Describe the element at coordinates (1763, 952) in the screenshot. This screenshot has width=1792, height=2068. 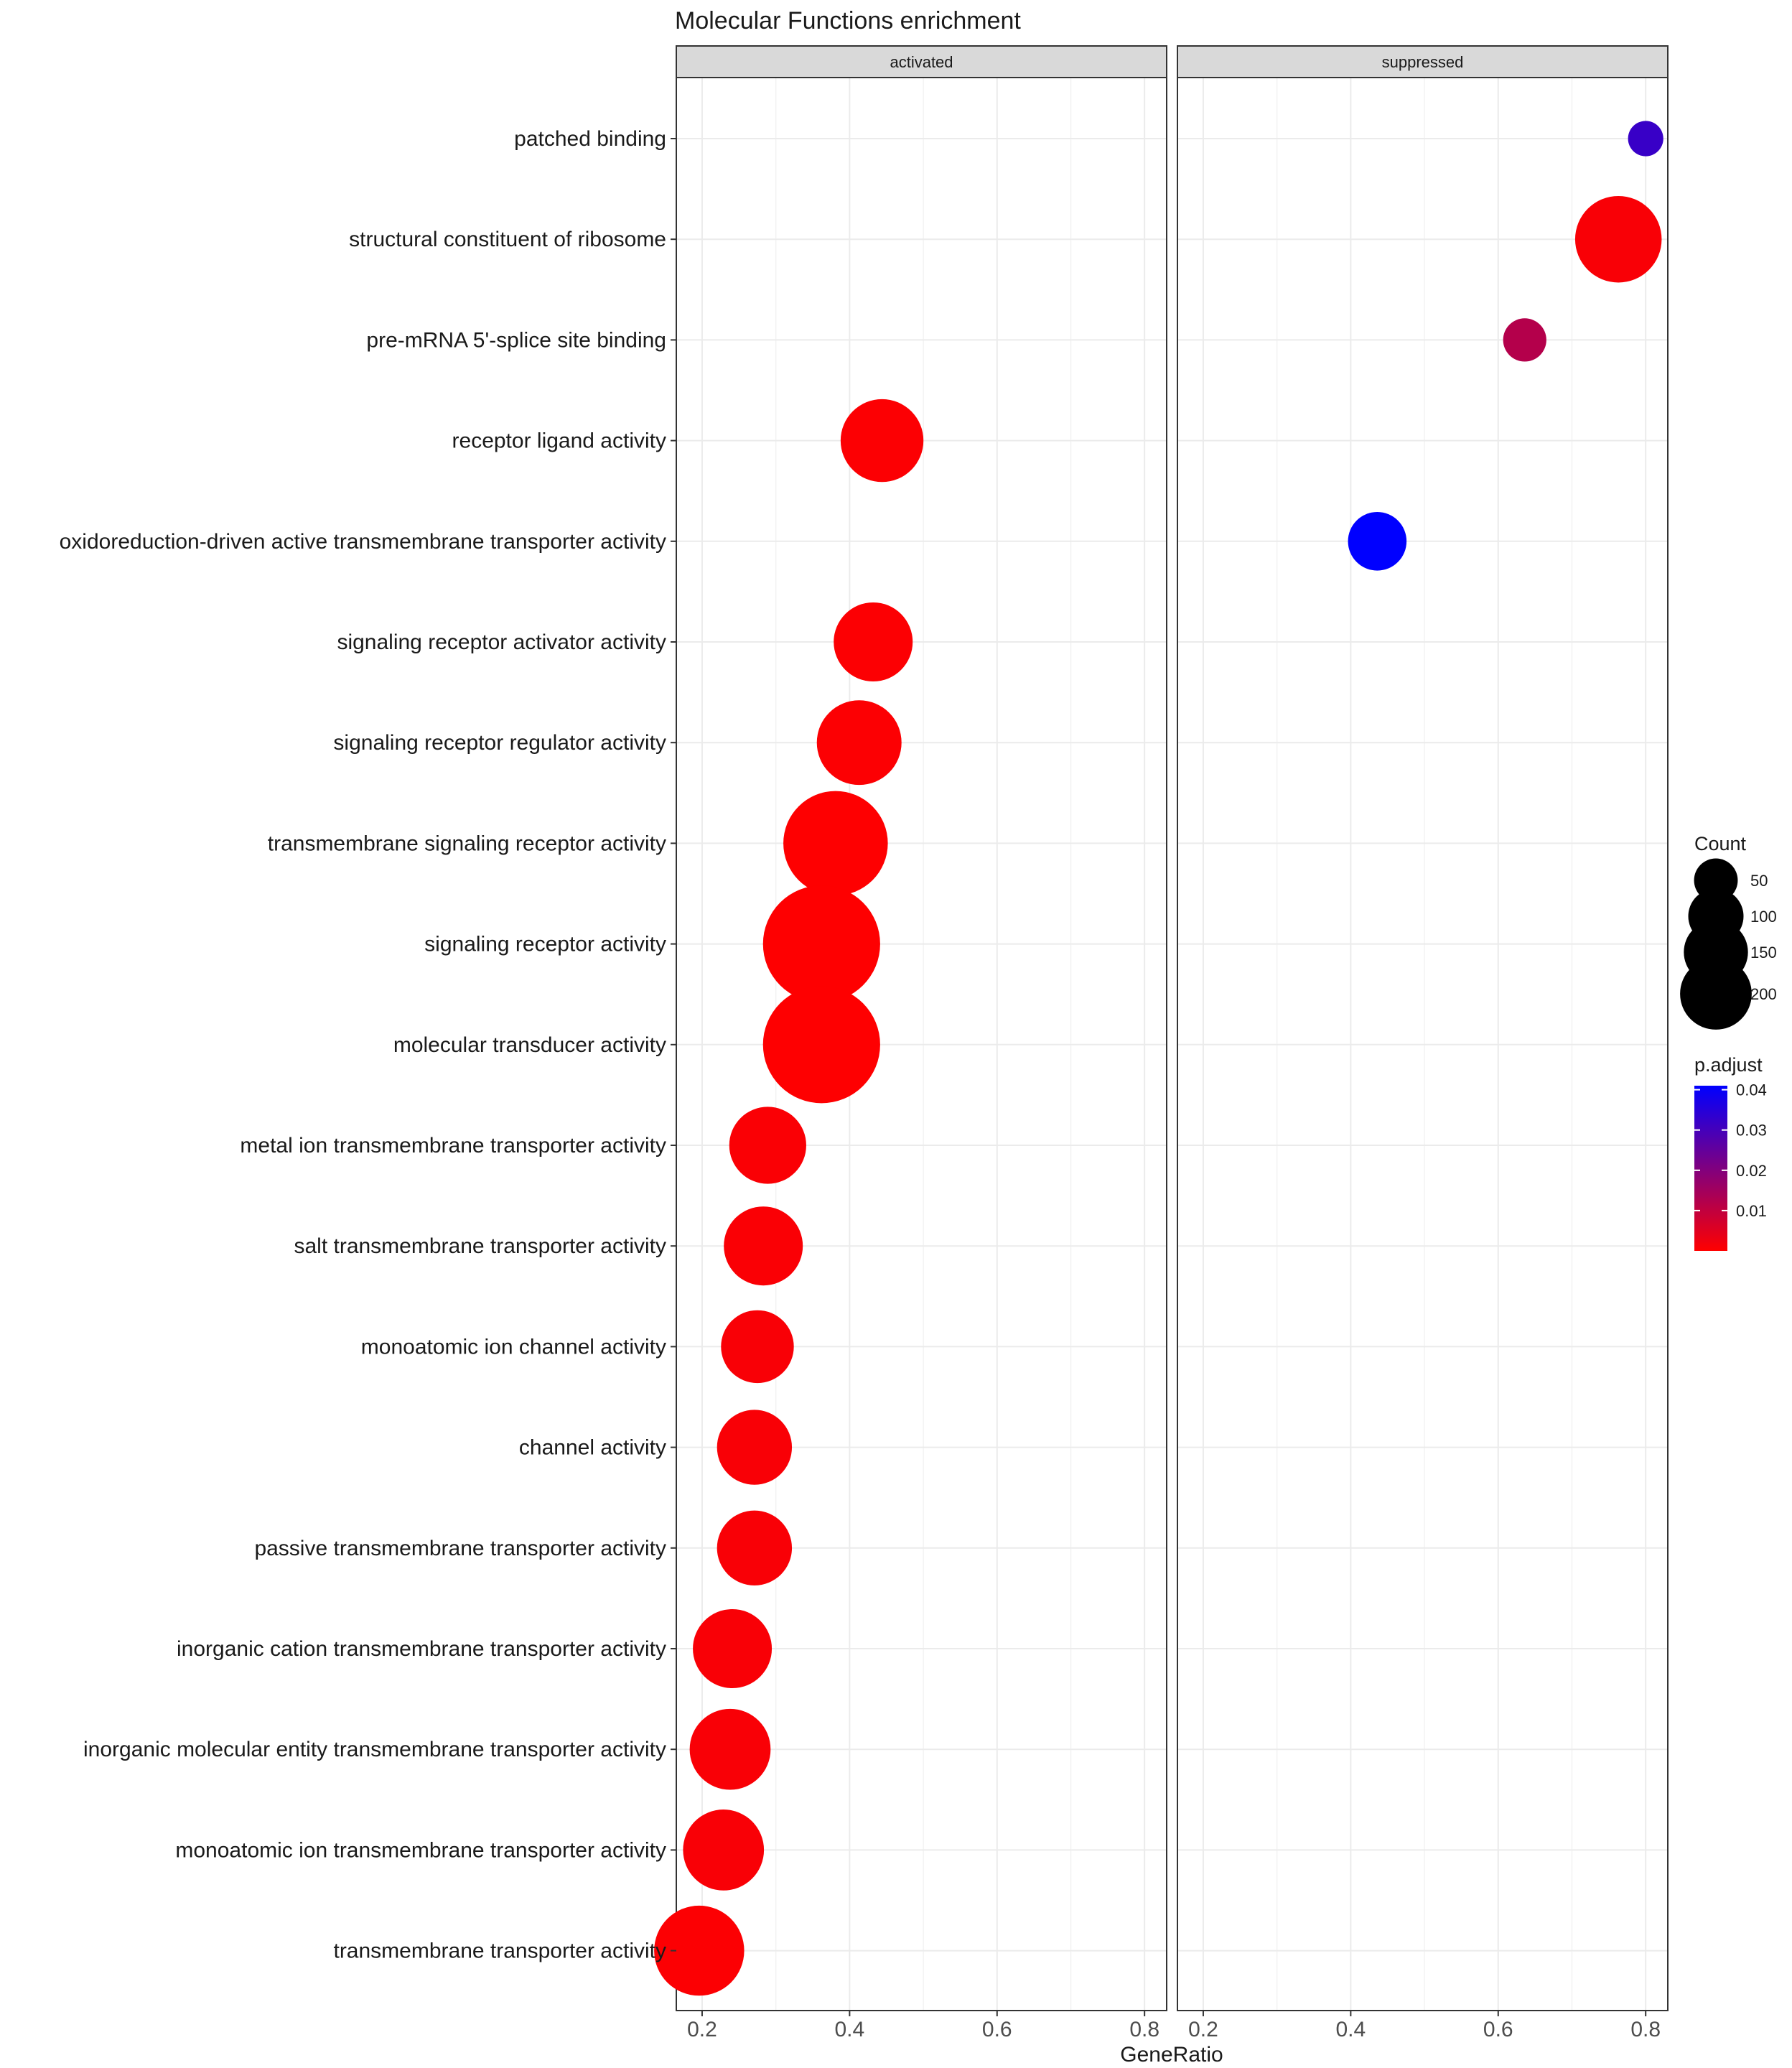
I see `legend-size-label: 150` at that location.